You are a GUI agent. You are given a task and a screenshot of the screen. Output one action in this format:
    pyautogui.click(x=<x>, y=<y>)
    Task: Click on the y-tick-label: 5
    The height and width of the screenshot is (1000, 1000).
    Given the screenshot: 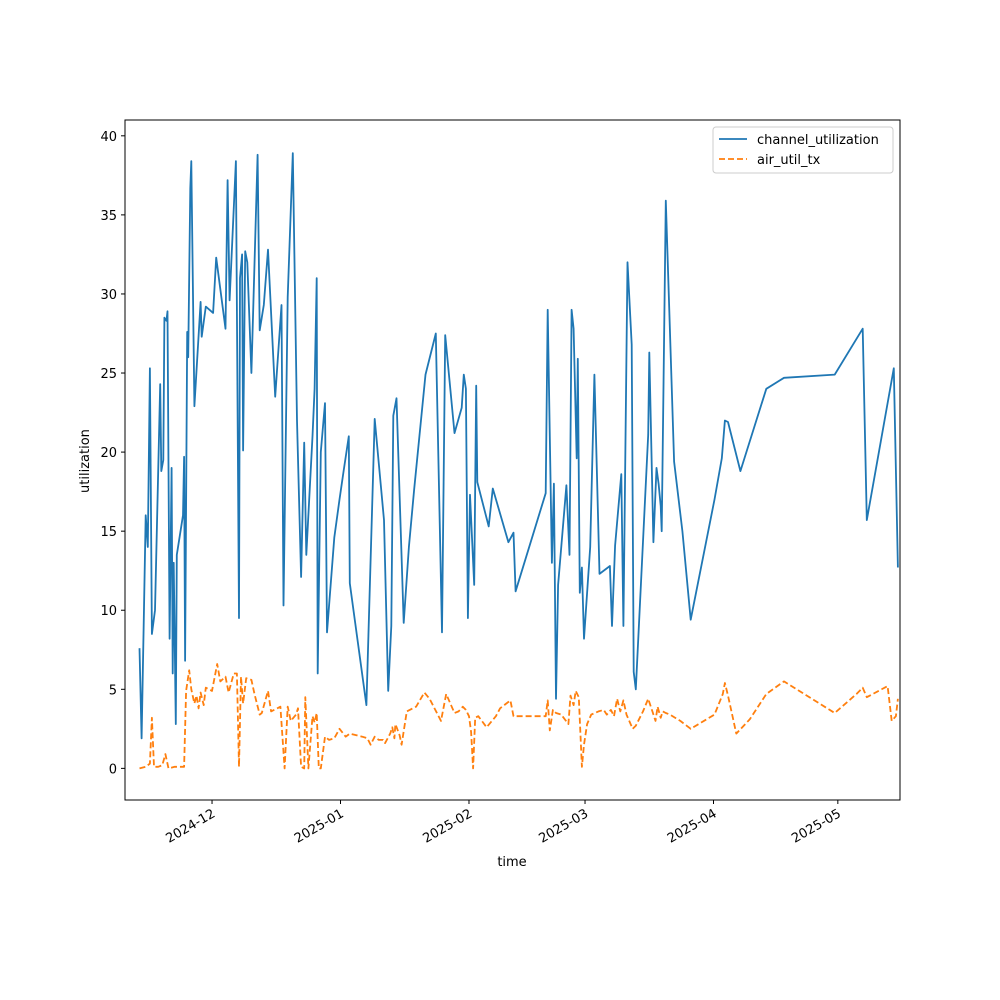 What is the action you would take?
    pyautogui.click(x=113, y=690)
    